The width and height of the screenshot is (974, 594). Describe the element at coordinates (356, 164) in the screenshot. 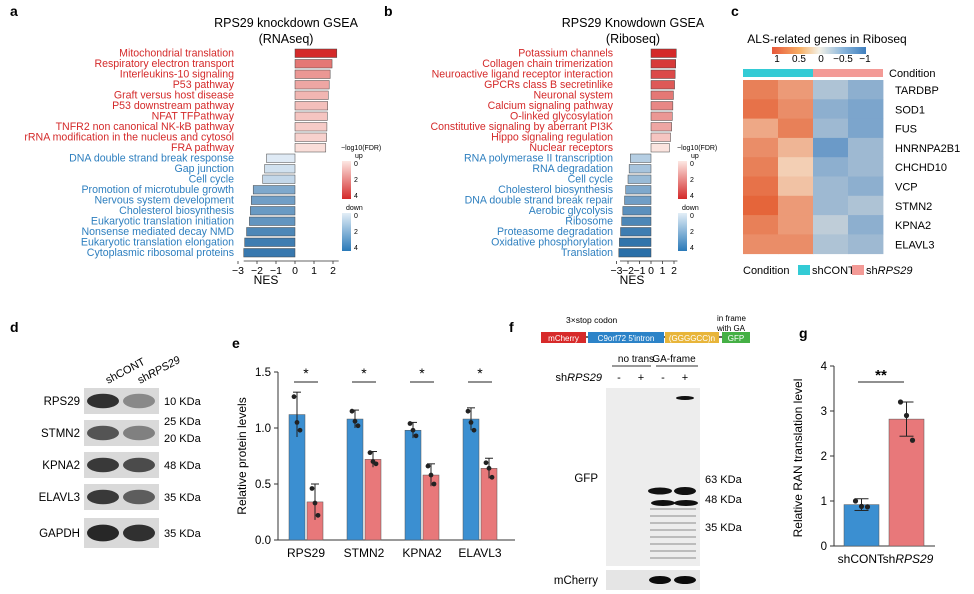

I see `a-legend-up-tick-0: 0` at that location.